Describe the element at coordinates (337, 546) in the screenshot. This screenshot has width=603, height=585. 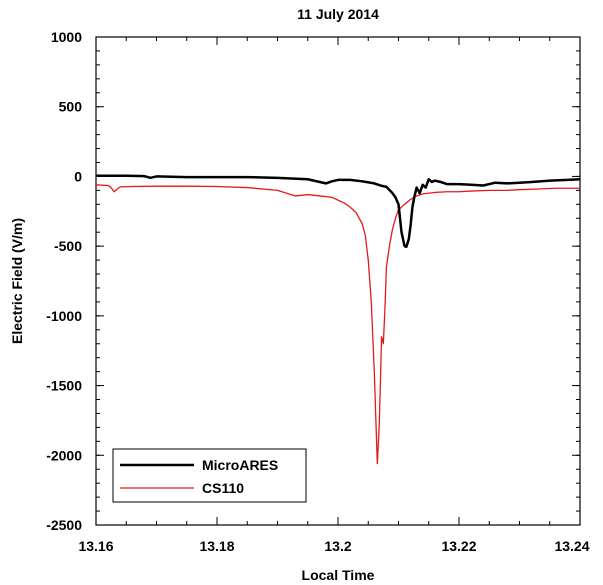
I see `x-tick-label: 13.2` at that location.